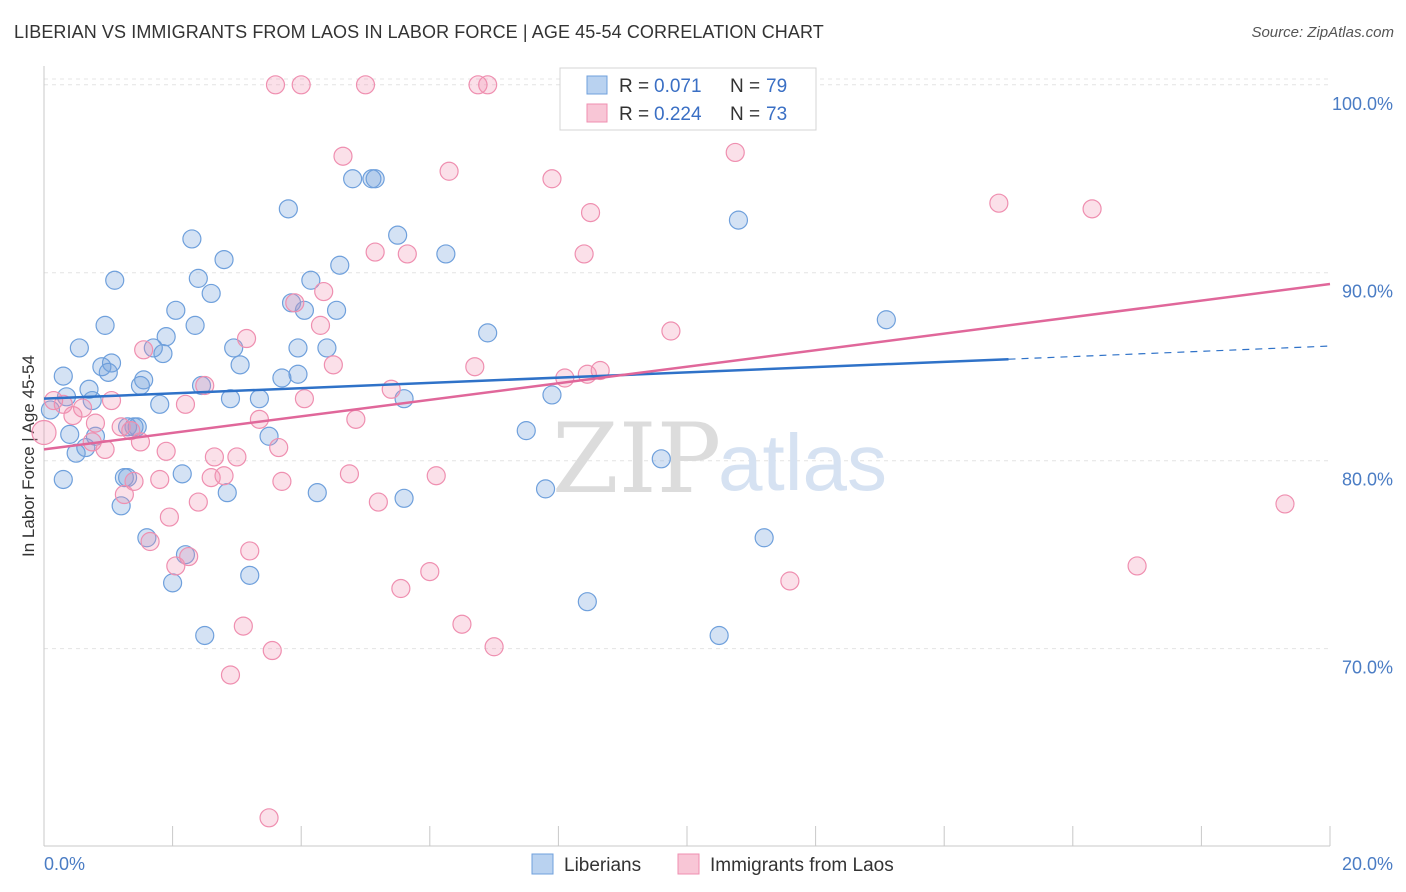 This screenshot has height=892, width=1406. Describe the element at coordinates (776, 86) in the screenshot. I see `legend-n-value-1: 79` at that location.